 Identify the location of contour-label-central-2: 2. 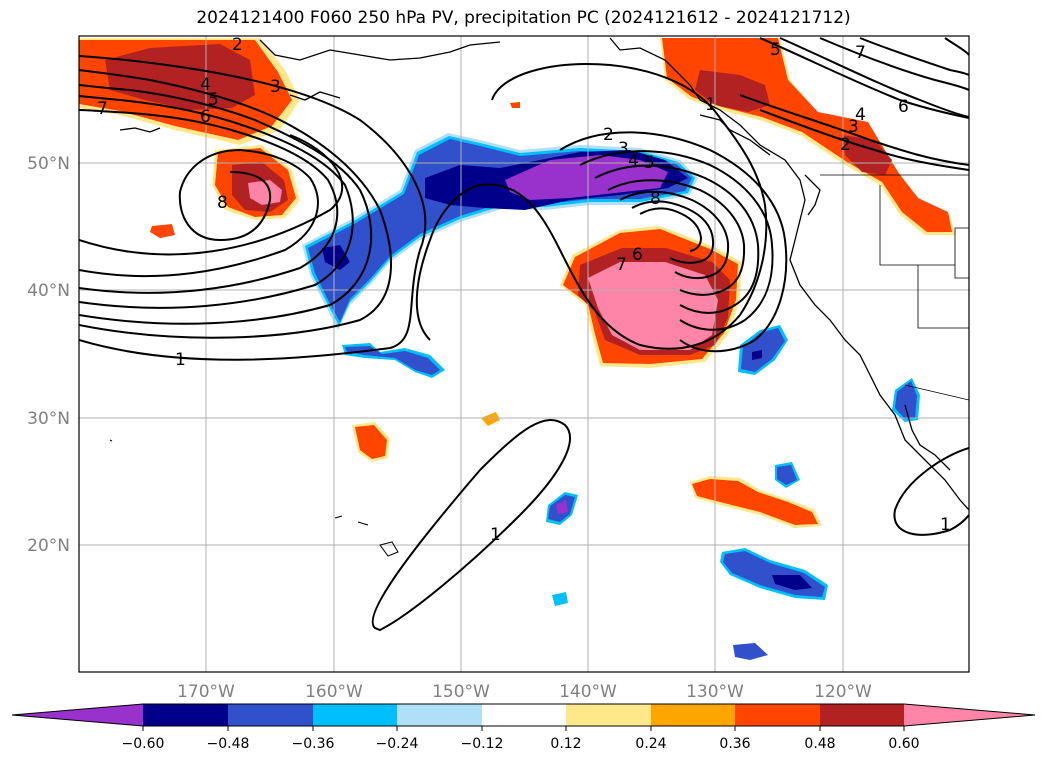
(608, 135).